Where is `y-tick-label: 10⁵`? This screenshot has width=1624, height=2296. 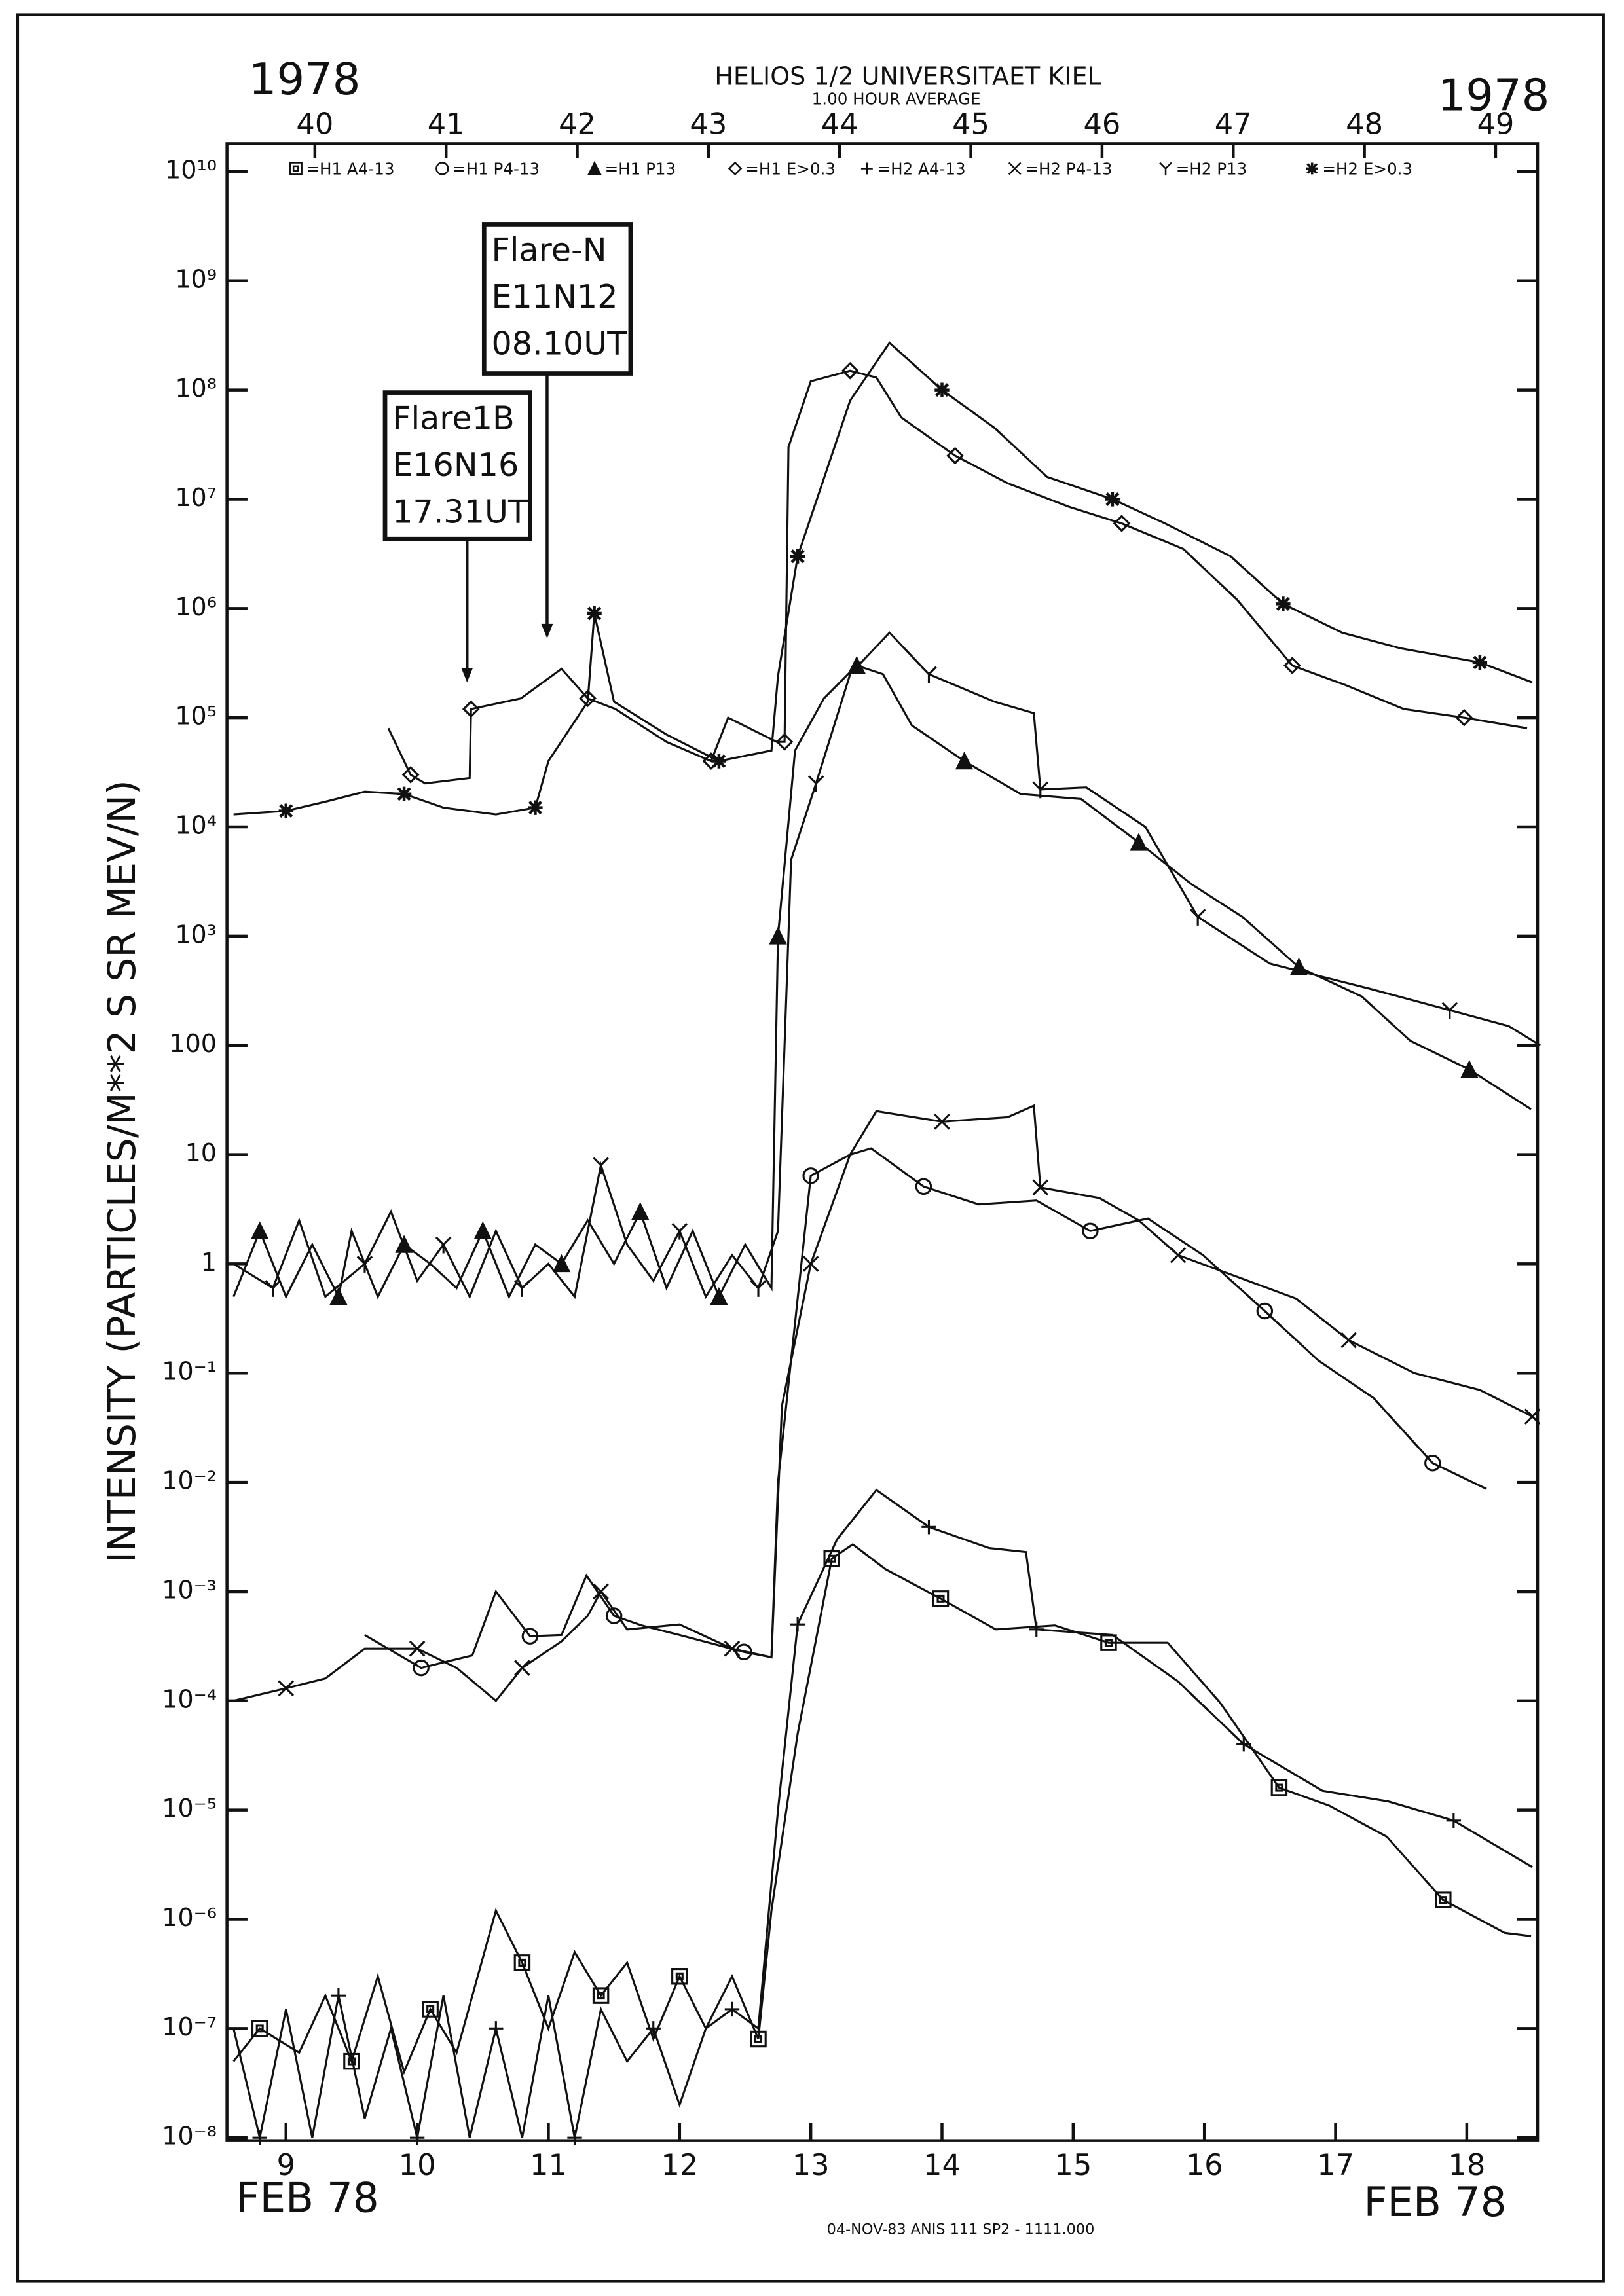 y-tick-label: 10⁵ is located at coordinates (196, 716).